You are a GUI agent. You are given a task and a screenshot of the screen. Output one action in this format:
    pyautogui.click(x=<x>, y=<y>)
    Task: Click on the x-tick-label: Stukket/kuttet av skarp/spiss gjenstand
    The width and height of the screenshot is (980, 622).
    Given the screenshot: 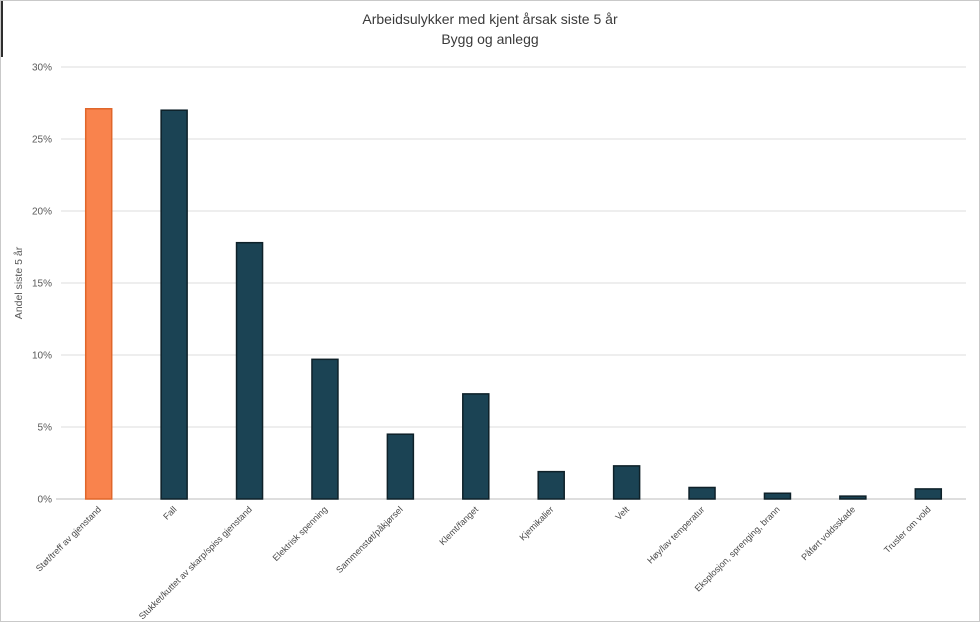 What is the action you would take?
    pyautogui.click(x=195, y=562)
    